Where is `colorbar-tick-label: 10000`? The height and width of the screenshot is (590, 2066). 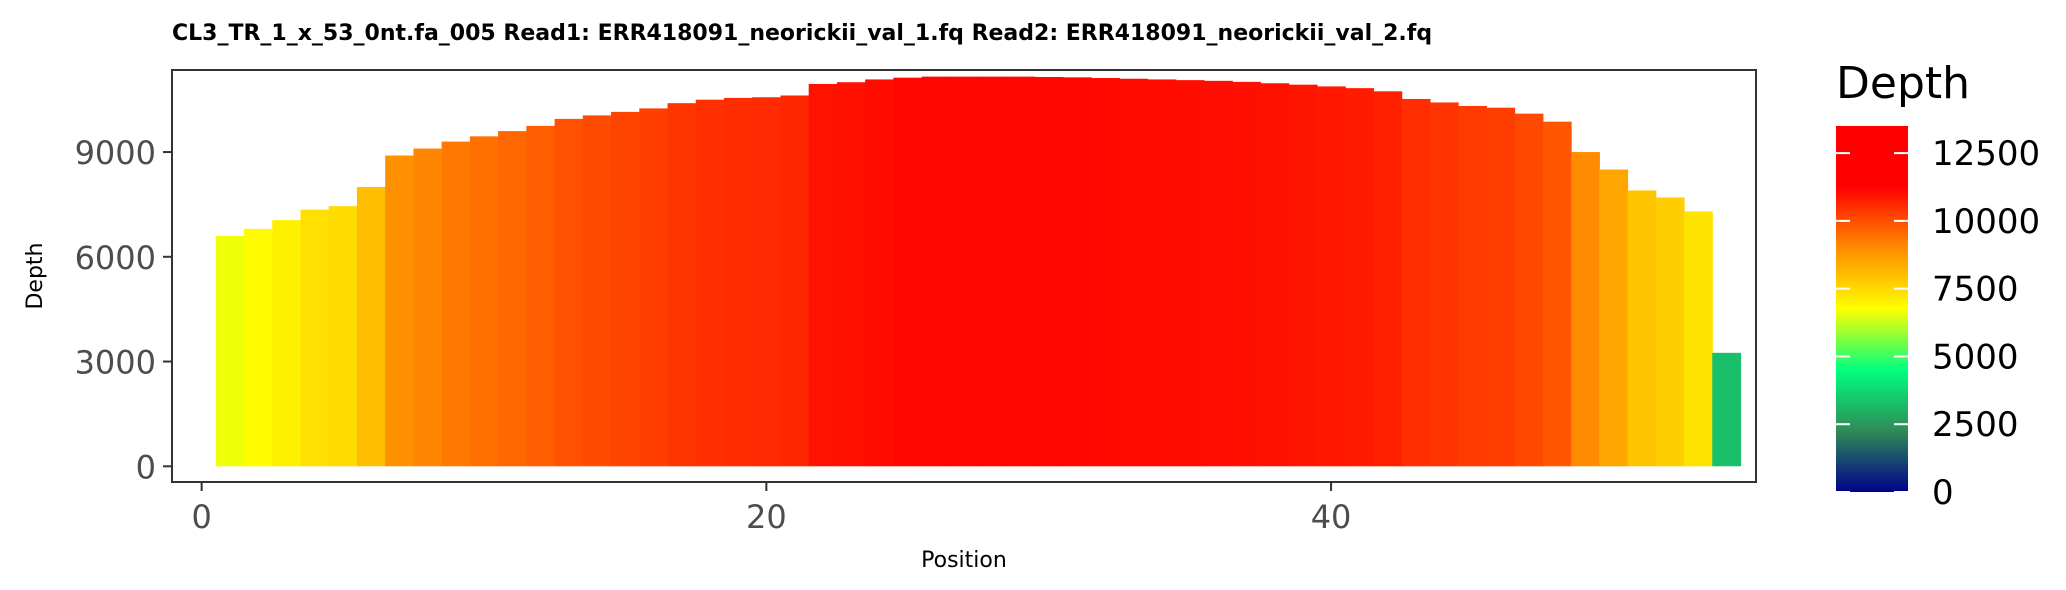 colorbar-tick-label: 10000 is located at coordinates (1986, 222).